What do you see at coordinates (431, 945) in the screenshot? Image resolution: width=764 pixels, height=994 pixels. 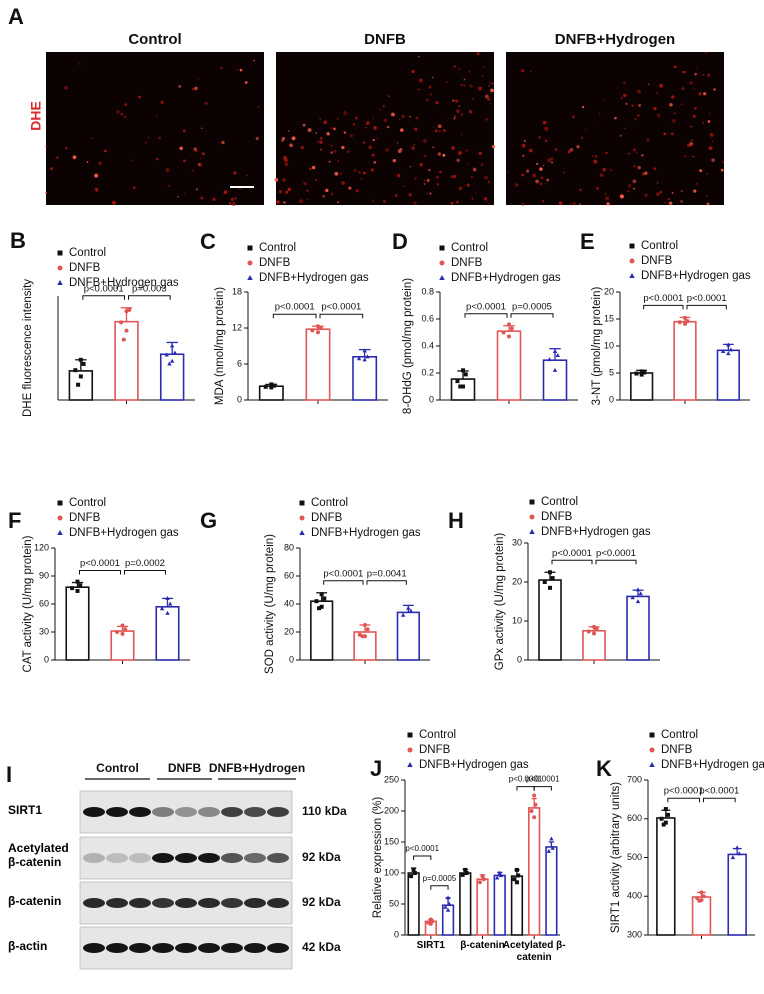 I see `x-tick-label-box: SIRT1` at bounding box center [431, 945].